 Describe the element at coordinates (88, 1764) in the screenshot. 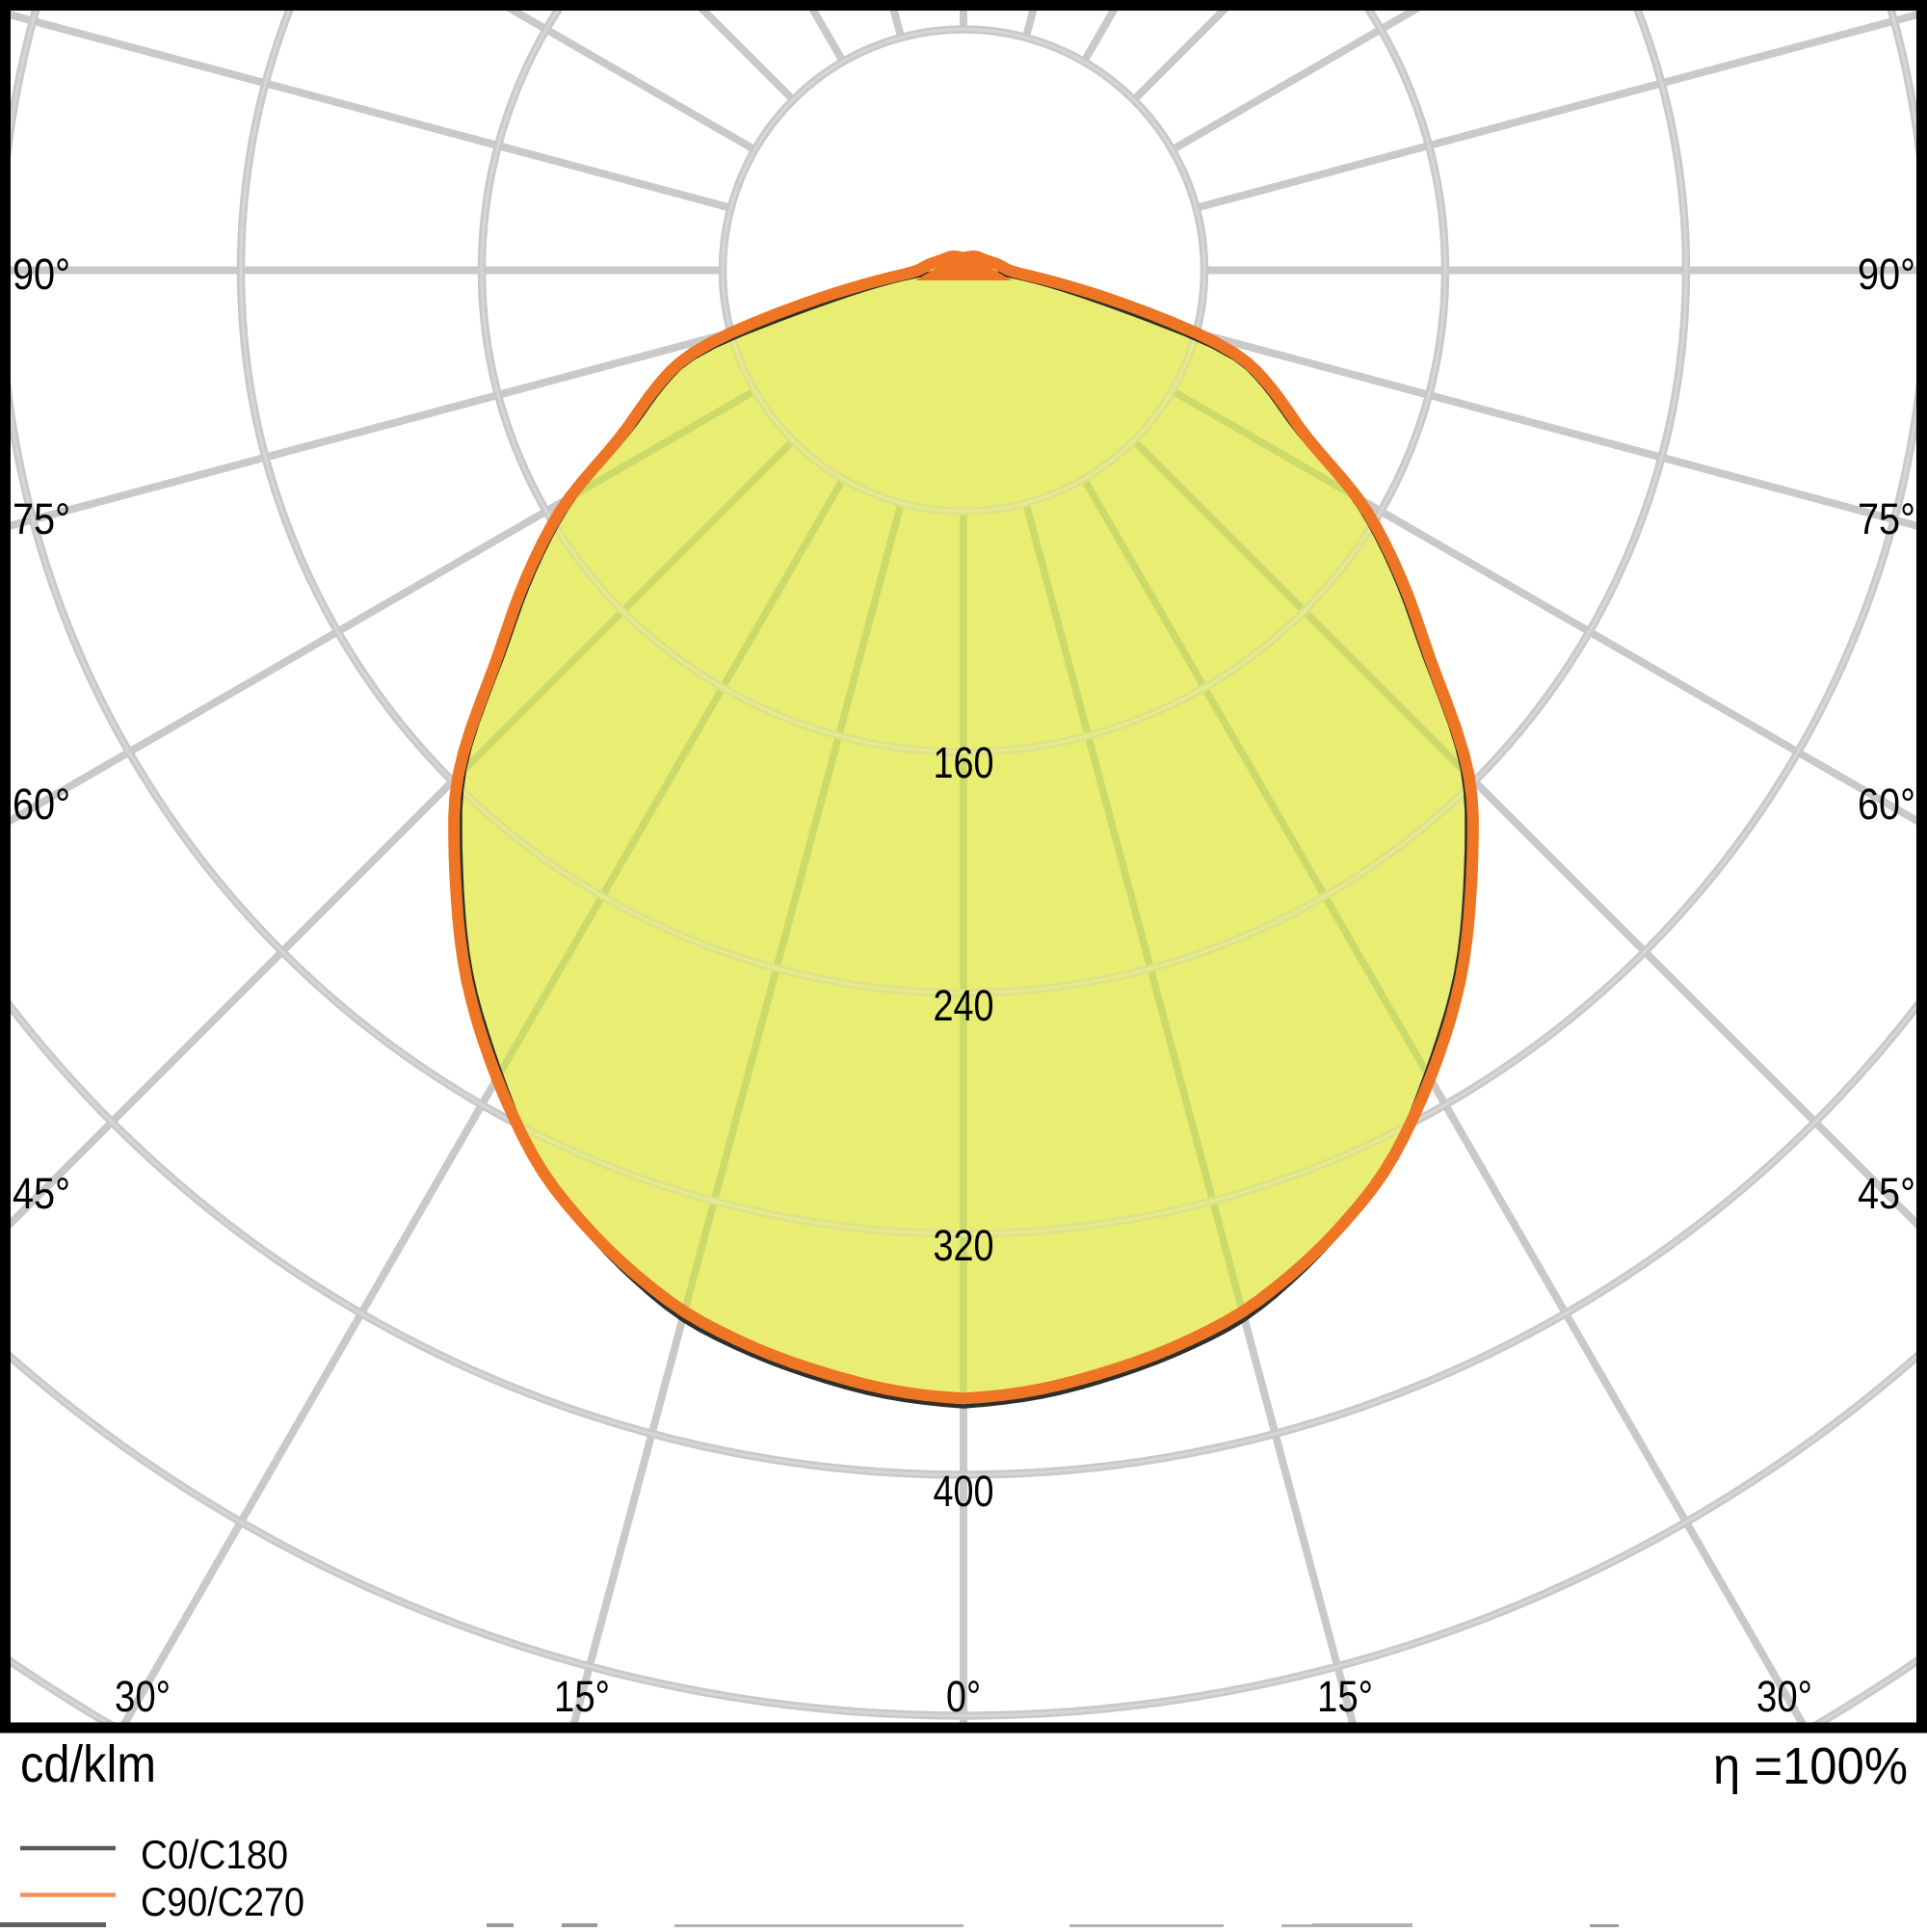

I see `svg-text: cd/klm` at that location.